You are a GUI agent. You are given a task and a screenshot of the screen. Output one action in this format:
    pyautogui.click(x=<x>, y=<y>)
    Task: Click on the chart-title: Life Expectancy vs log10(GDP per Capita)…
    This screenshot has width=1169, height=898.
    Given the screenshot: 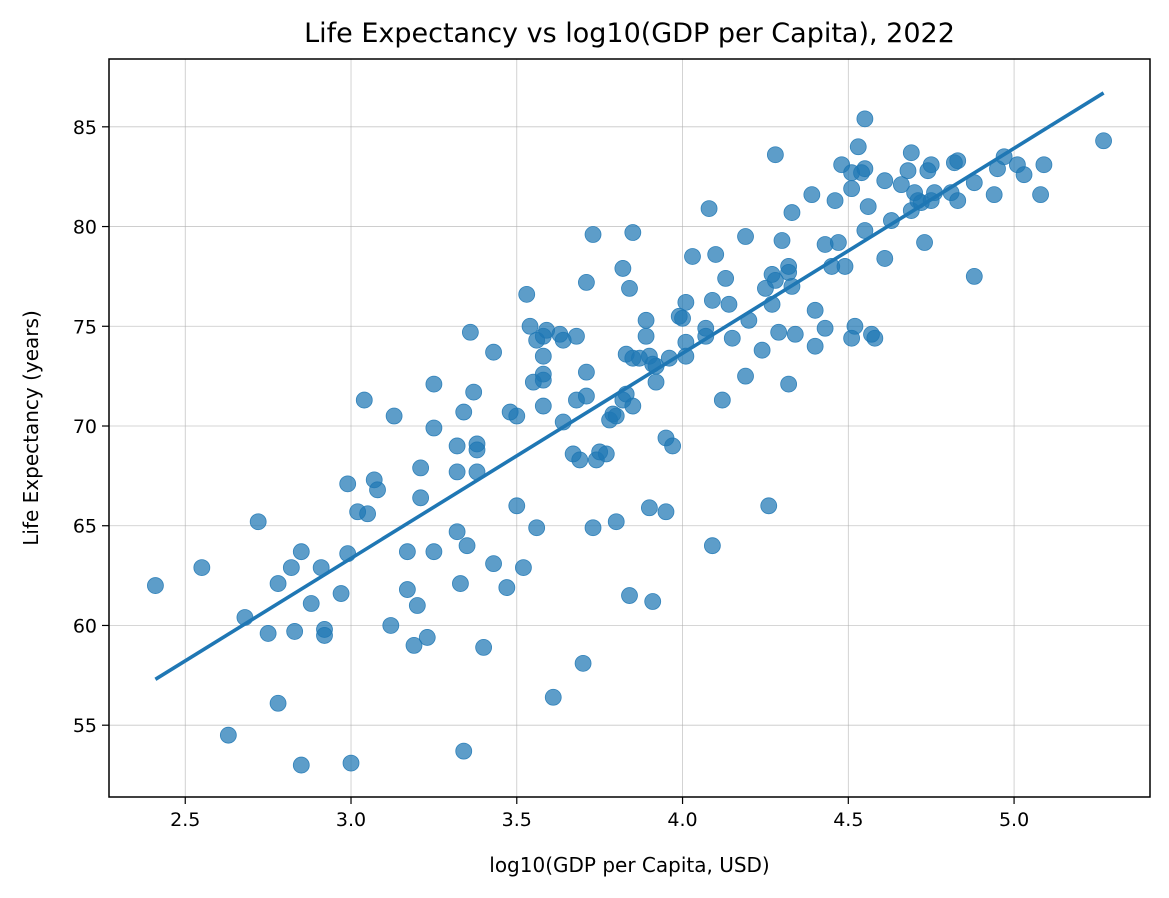 What is the action you would take?
    pyautogui.click(x=629, y=33)
    